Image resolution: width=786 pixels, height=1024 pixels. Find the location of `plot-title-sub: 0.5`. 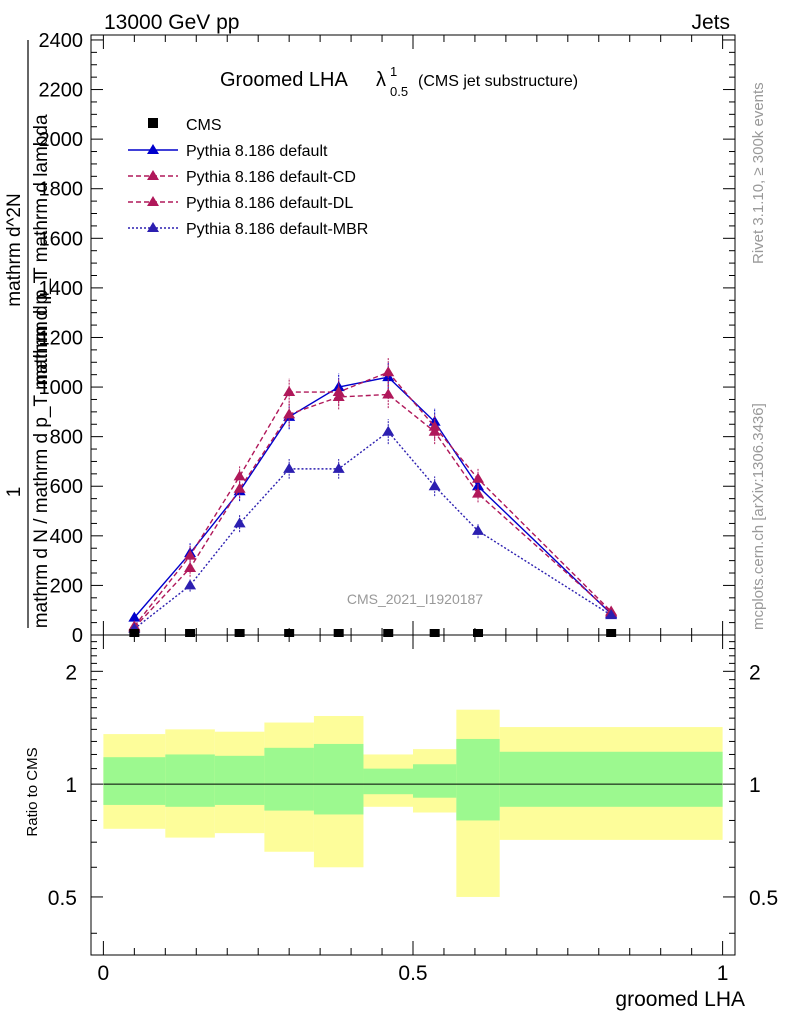

plot-title-sub: 0.5 is located at coordinates (399, 91).